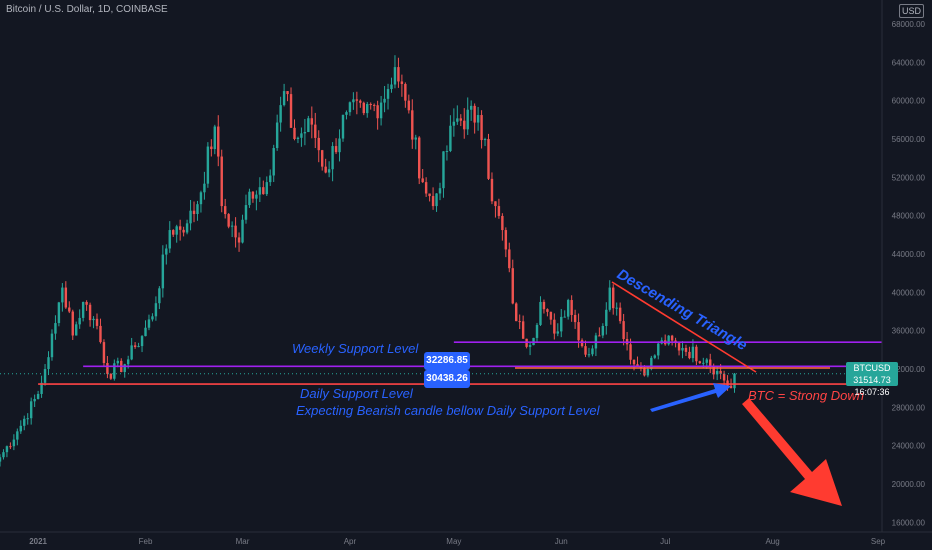  What do you see at coordinates (909, 216) in the screenshot?
I see `y-tick-label: 48000.00` at bounding box center [909, 216].